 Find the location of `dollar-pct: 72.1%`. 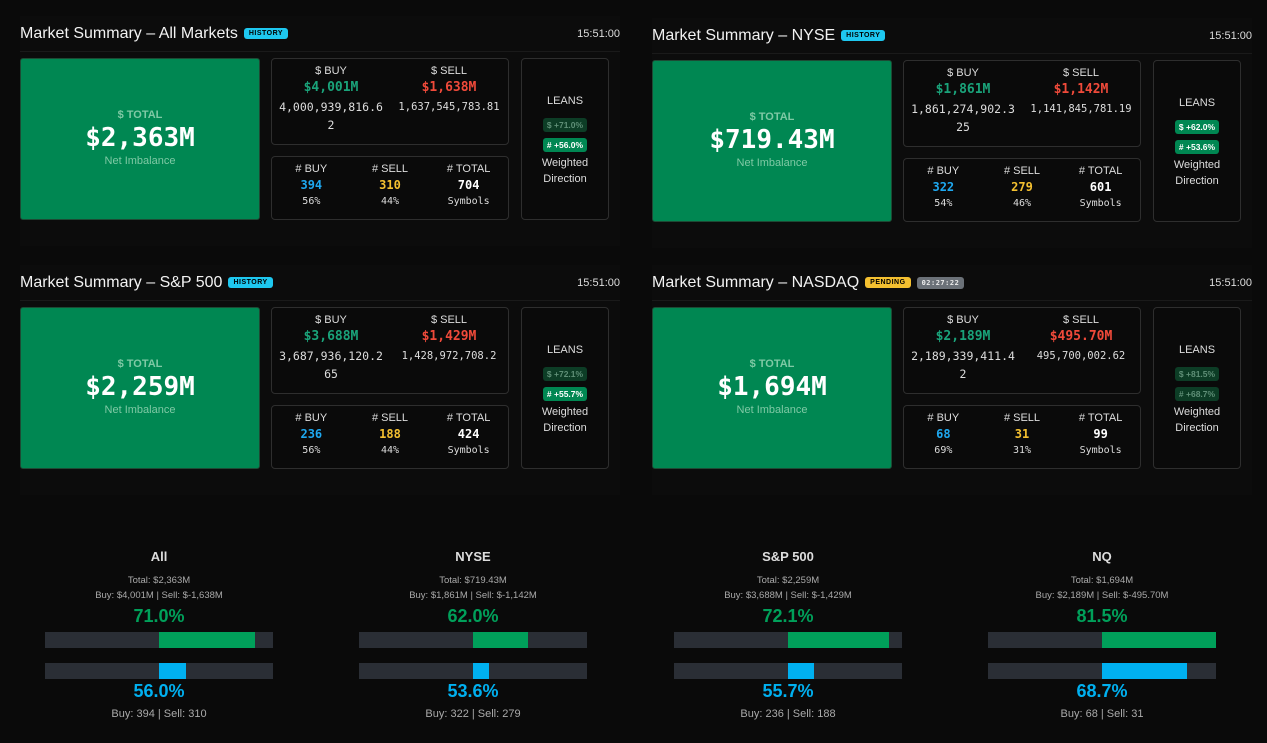

dollar-pct: 72.1% is located at coordinates (788, 616).